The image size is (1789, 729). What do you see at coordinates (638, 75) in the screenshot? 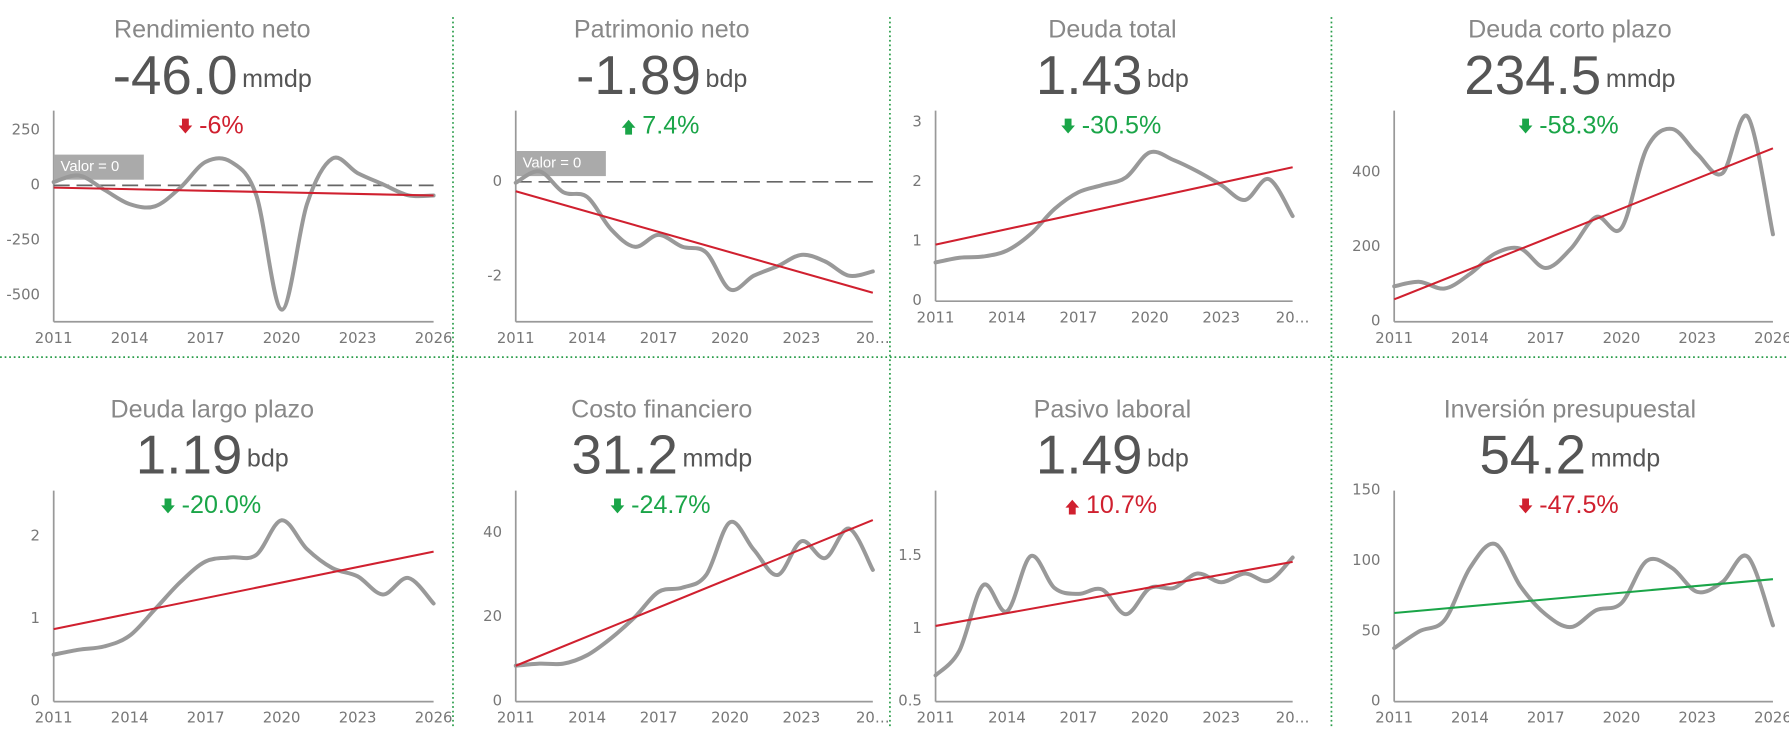
I see `kpi-value: -1.89` at bounding box center [638, 75].